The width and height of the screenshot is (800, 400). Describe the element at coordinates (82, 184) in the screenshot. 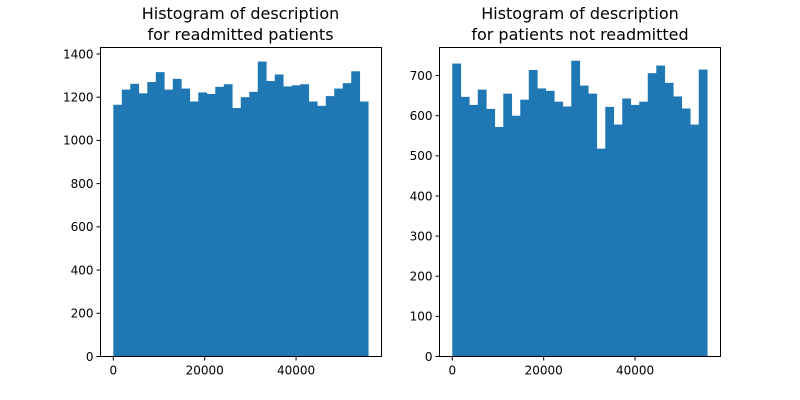

I see `y-tick-label: 800` at that location.